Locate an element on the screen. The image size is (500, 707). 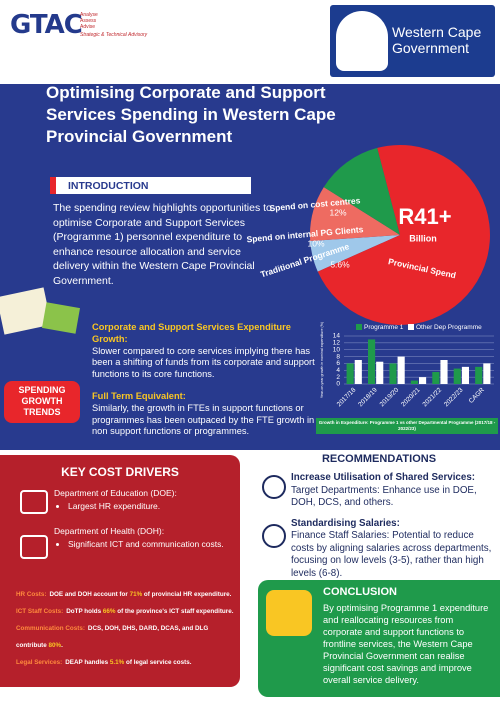
note-text: DOE and DOH account for is located at coordinates (89, 594).